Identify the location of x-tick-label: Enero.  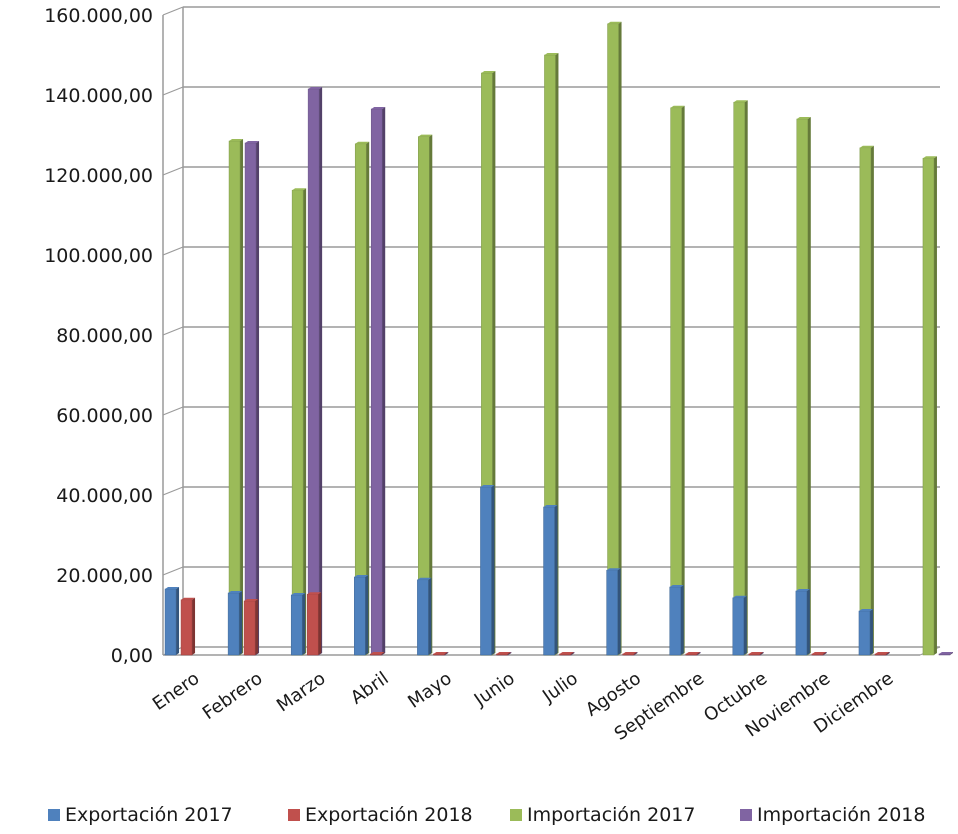
(176, 691).